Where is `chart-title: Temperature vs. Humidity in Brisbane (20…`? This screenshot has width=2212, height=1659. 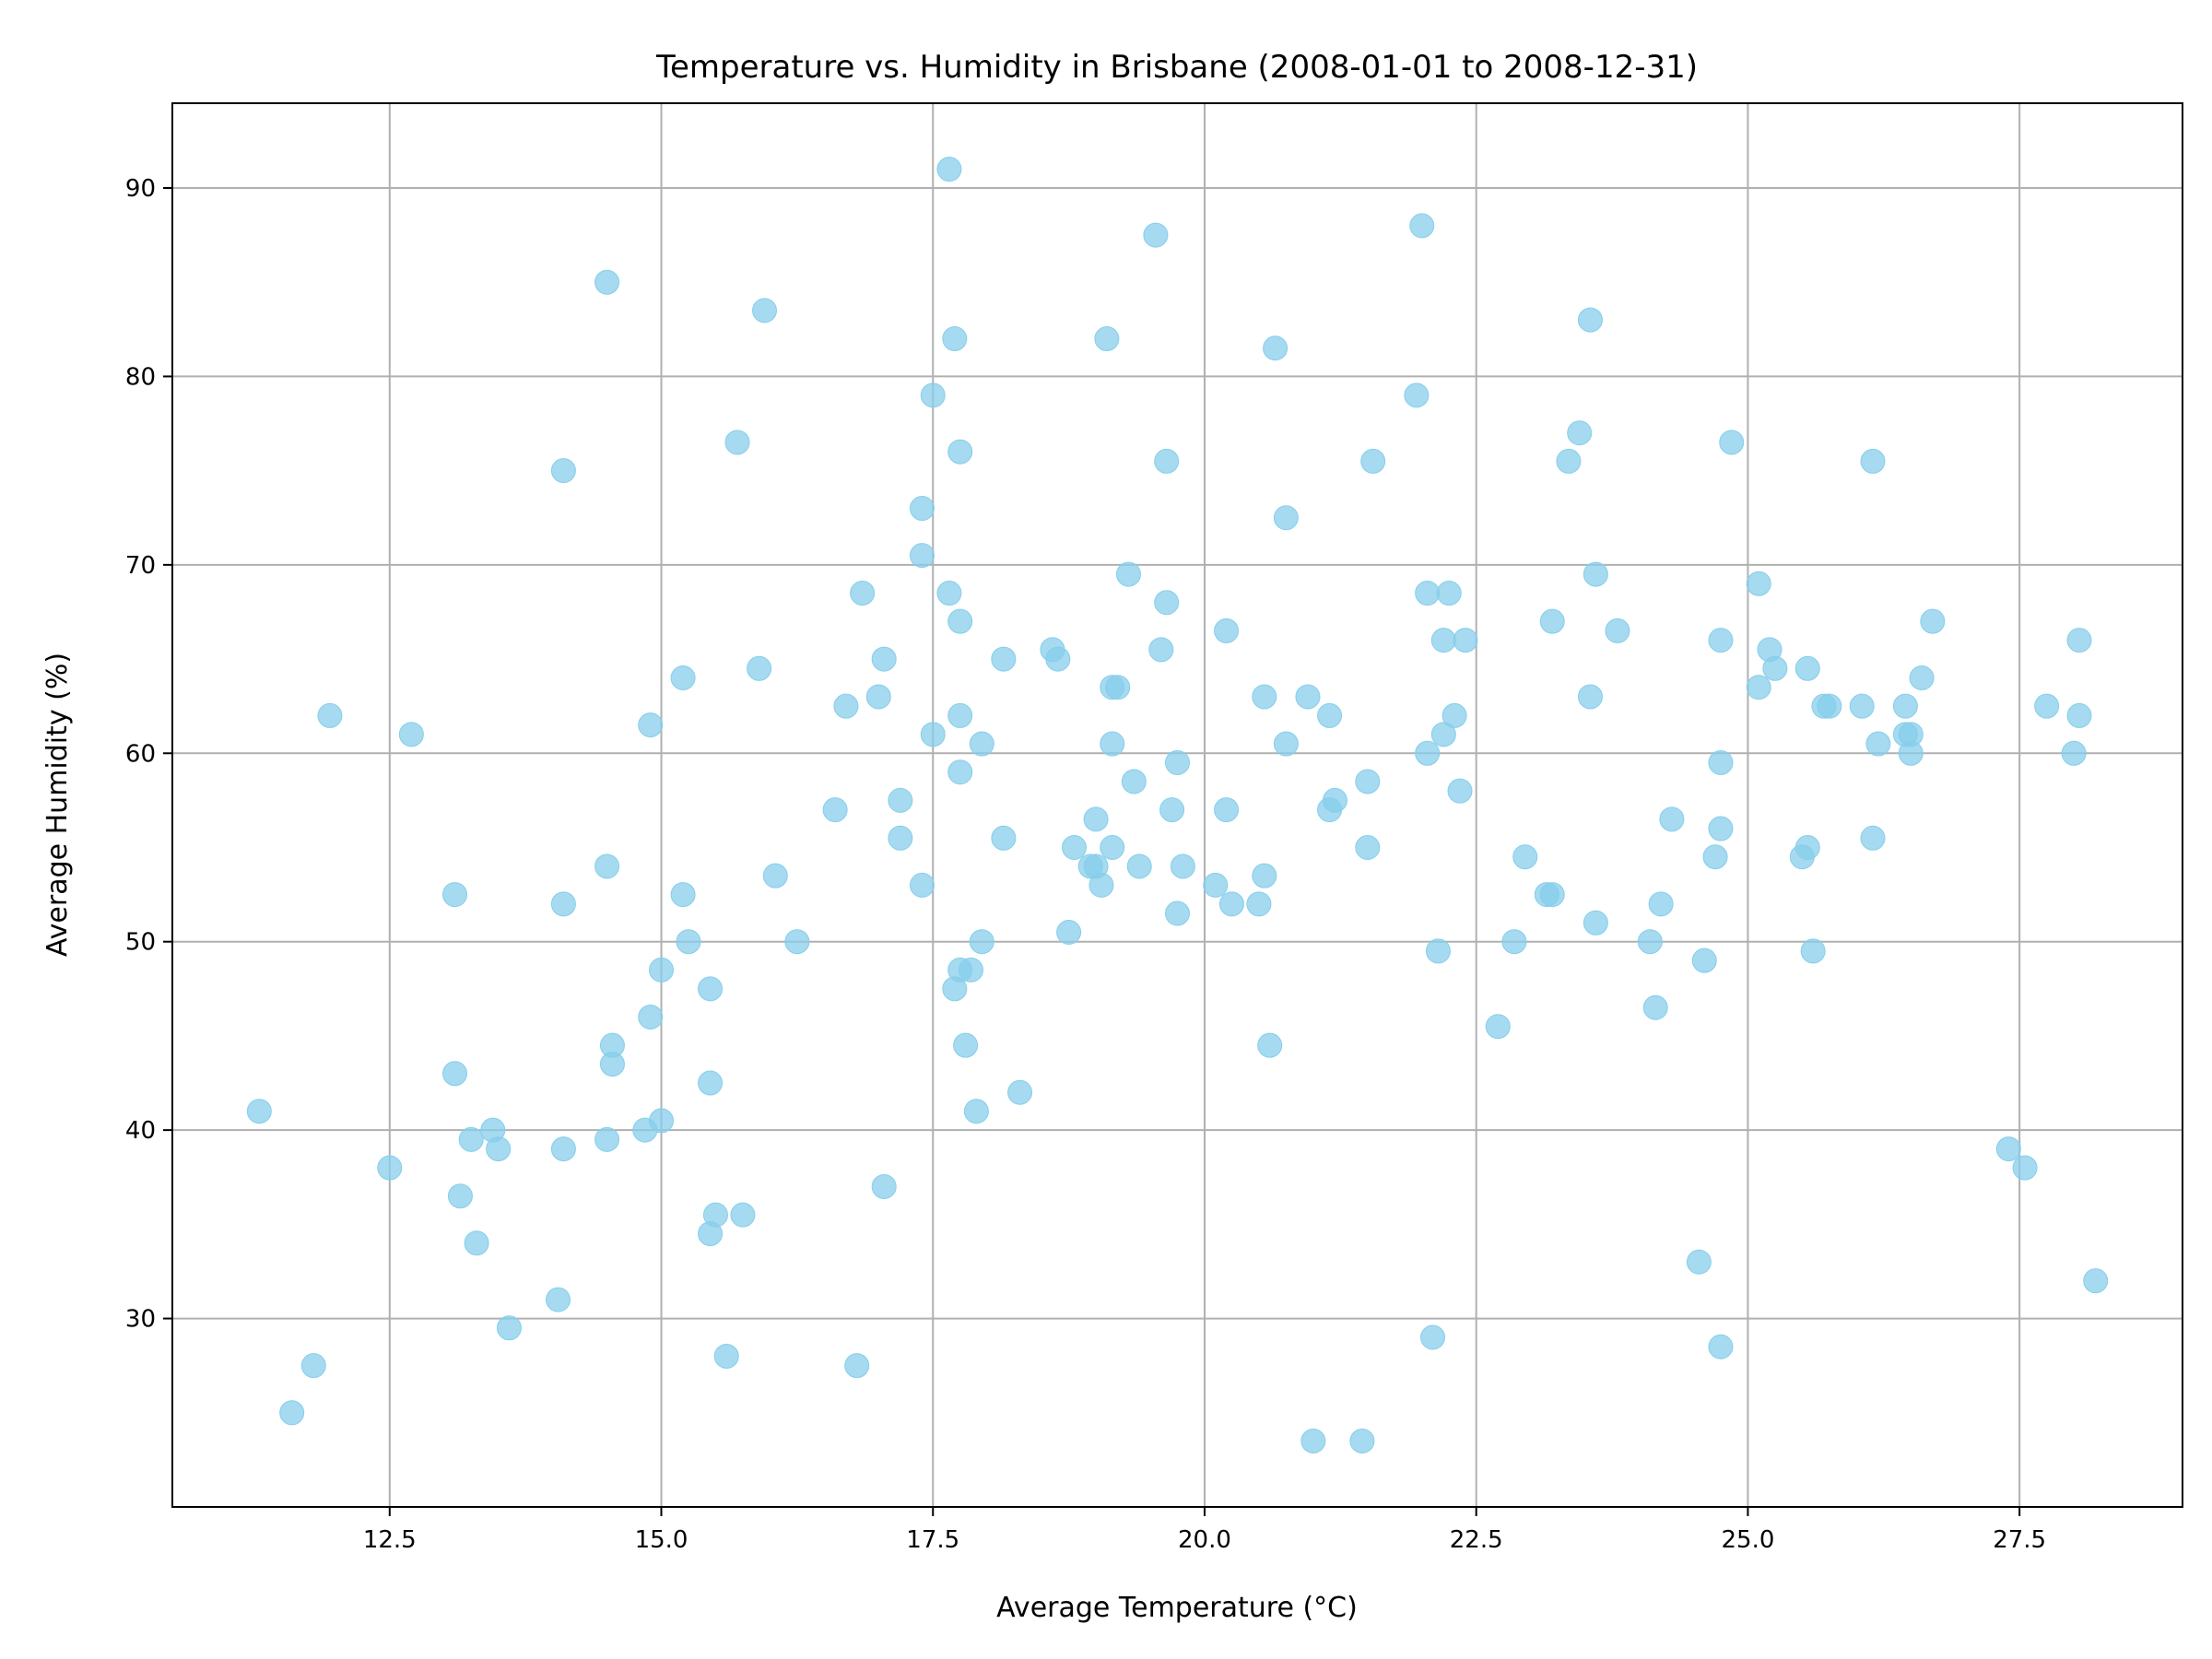 chart-title: Temperature vs. Humidity in Brisbane (20… is located at coordinates (1176, 67).